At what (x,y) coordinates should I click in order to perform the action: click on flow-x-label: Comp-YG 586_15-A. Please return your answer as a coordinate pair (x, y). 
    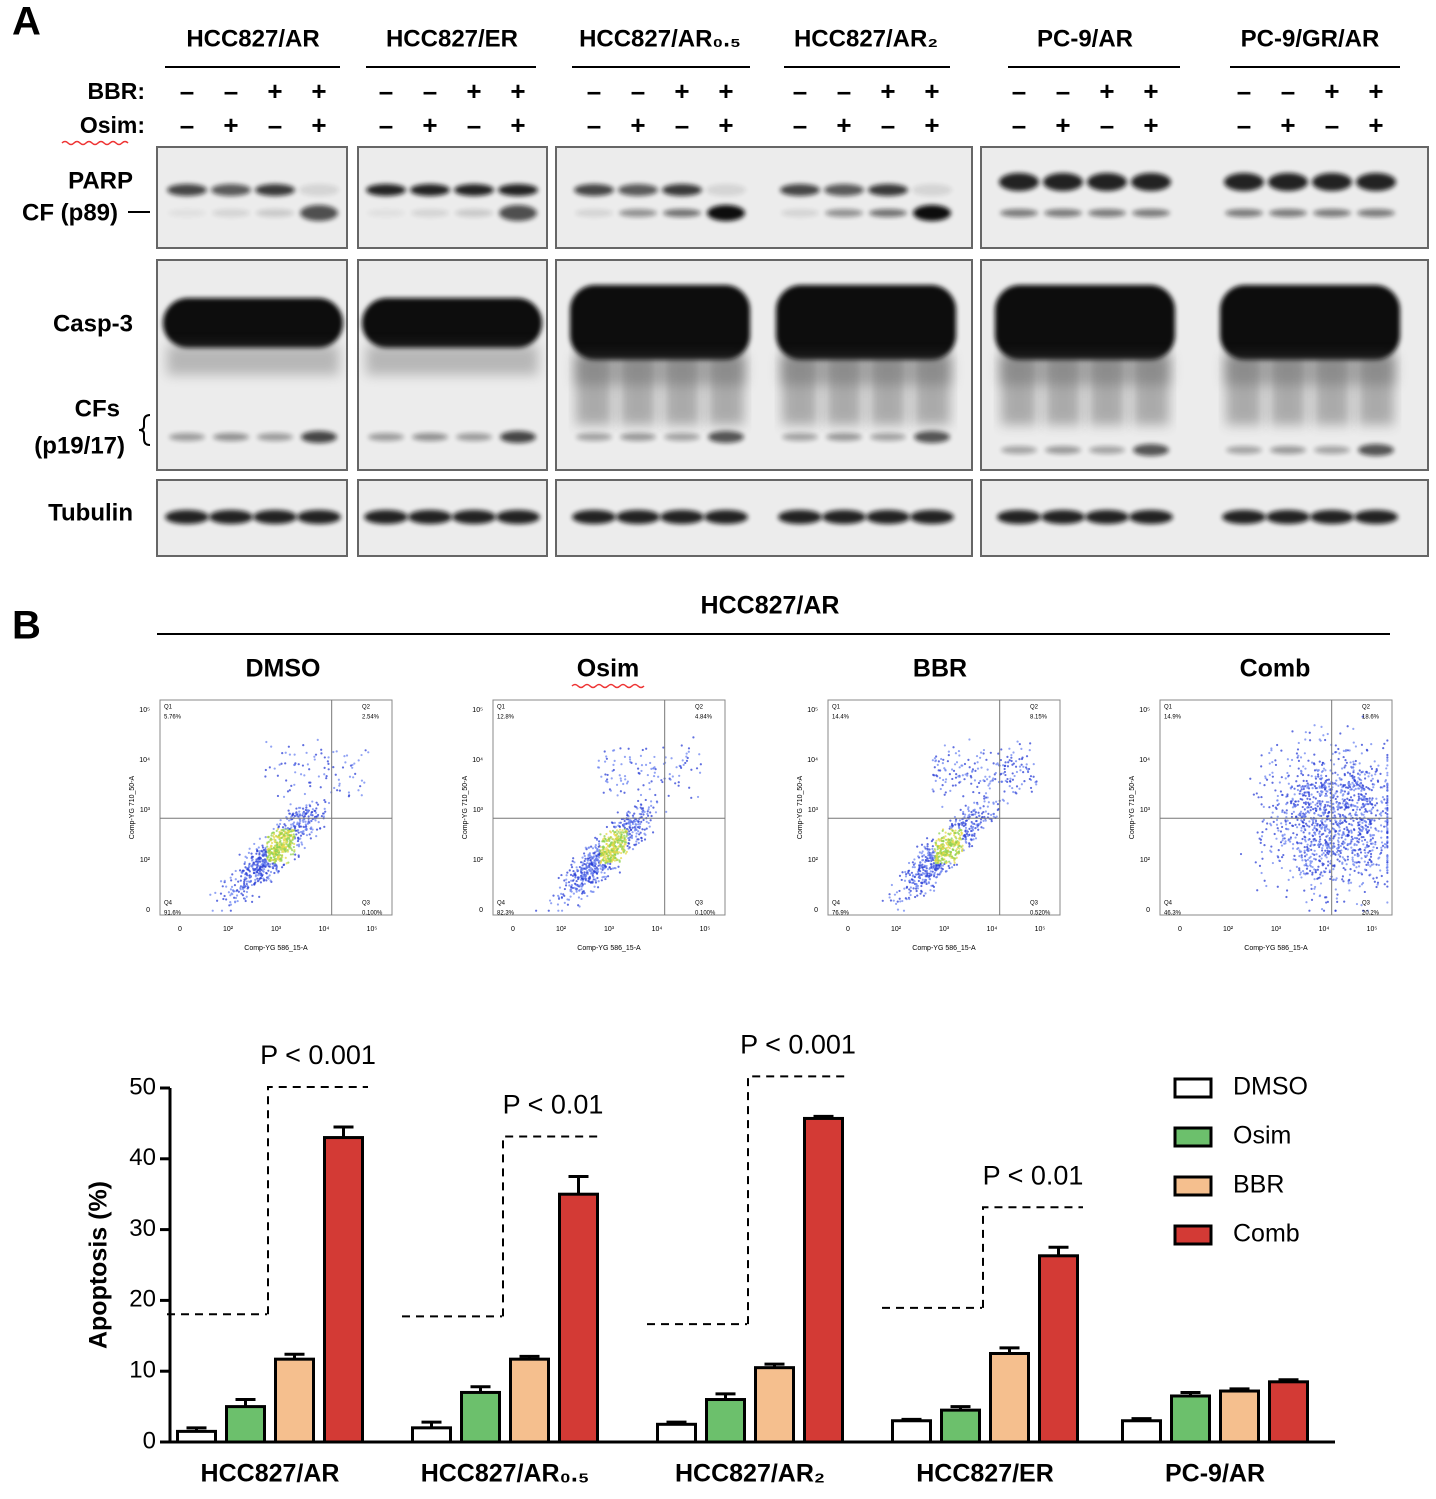
    Looking at the image, I should click on (1276, 948).